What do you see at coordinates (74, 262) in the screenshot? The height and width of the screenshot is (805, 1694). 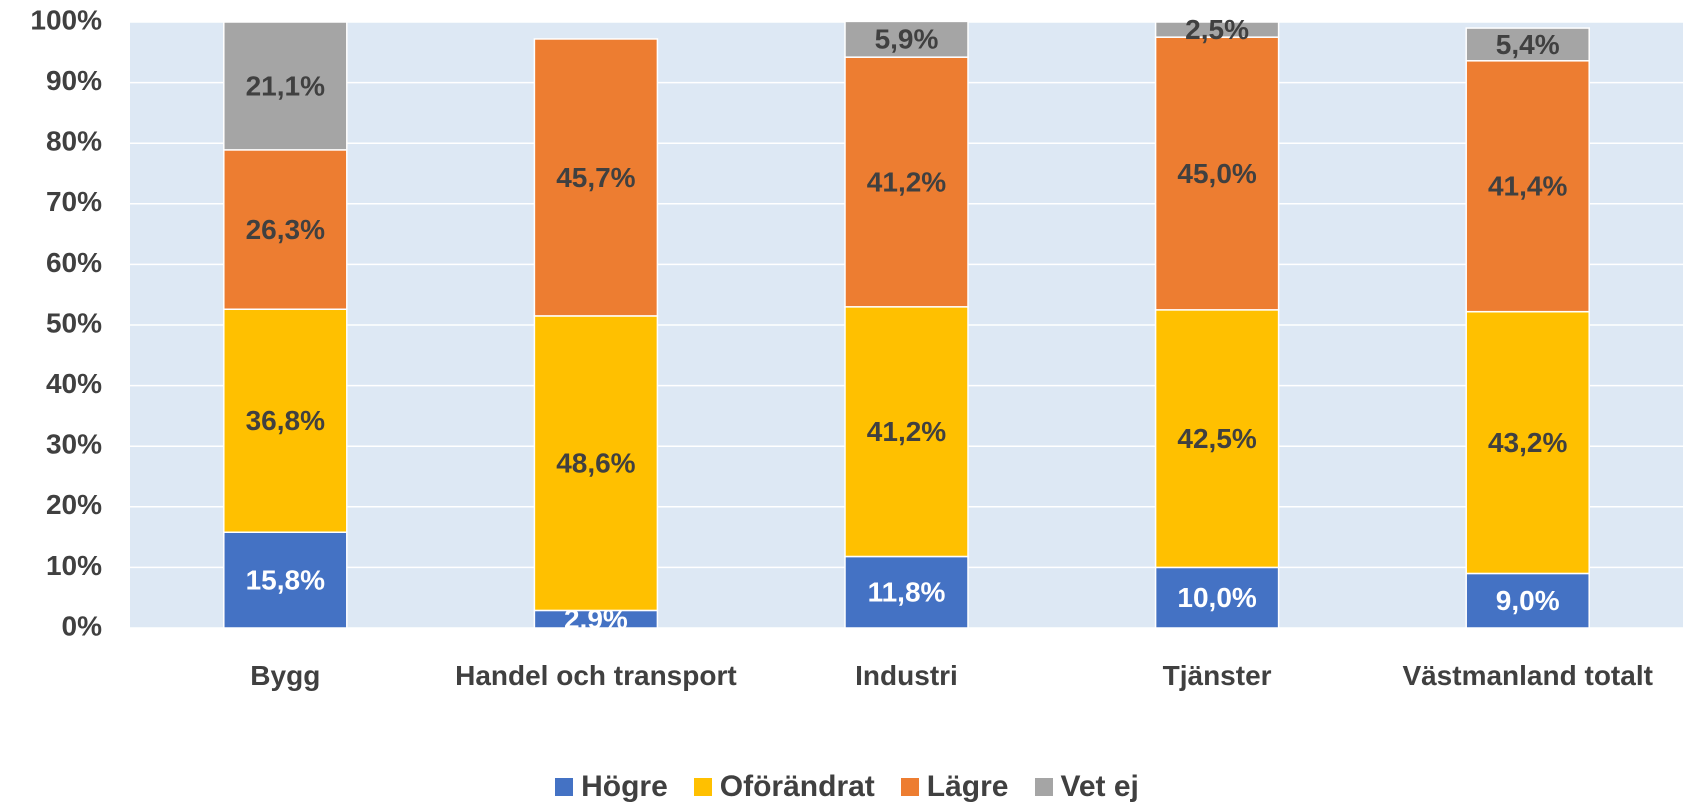 I see `y-tick-label: 60%` at bounding box center [74, 262].